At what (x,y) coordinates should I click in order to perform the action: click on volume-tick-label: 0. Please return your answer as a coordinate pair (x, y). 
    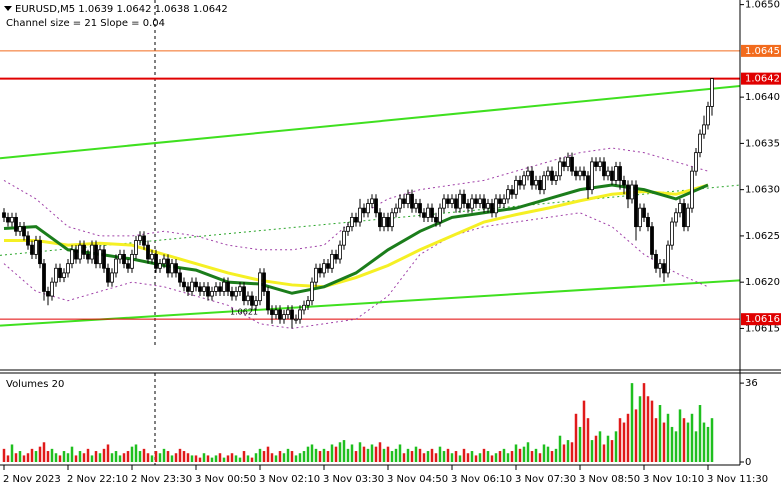
    Looking at the image, I should click on (748, 462).